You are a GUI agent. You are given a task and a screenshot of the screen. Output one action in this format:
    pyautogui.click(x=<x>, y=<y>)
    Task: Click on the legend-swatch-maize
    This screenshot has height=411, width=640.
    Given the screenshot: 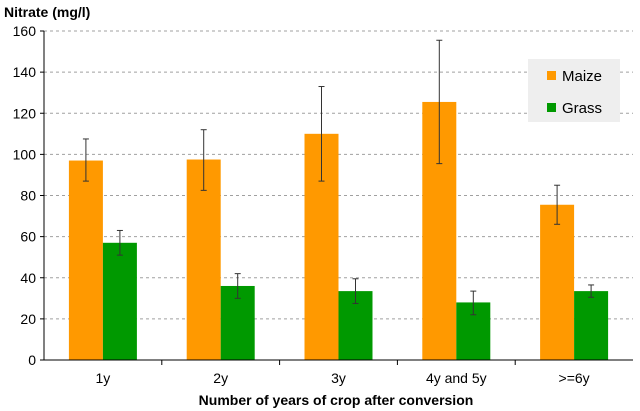 What is the action you would take?
    pyautogui.click(x=551, y=75)
    